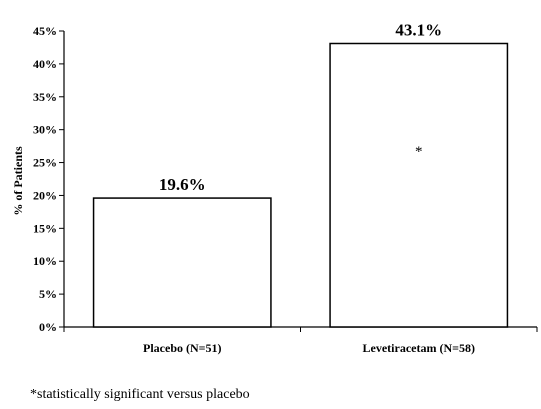 This screenshot has width=541, height=409. What do you see at coordinates (45, 64) in the screenshot?
I see `y-tick-label: 40%` at bounding box center [45, 64].